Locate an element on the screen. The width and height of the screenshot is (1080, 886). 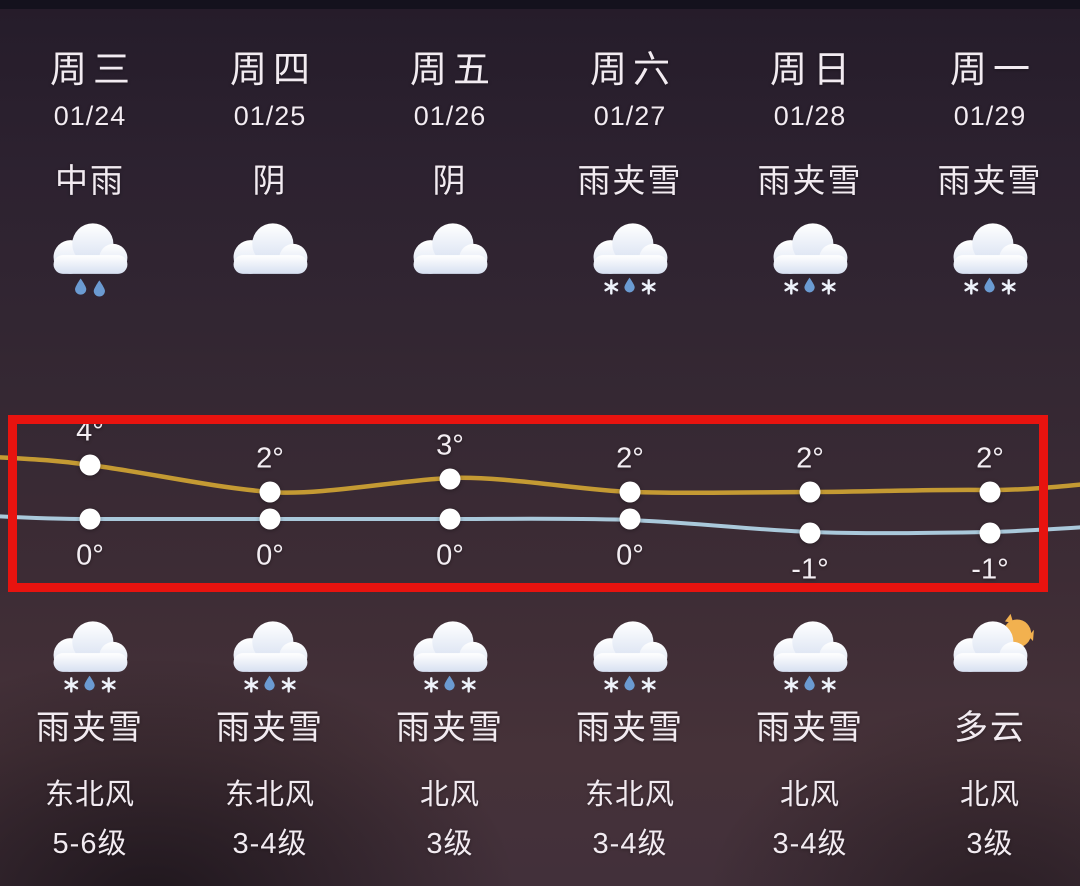
date-label: 01/25 is located at coordinates (270, 116).